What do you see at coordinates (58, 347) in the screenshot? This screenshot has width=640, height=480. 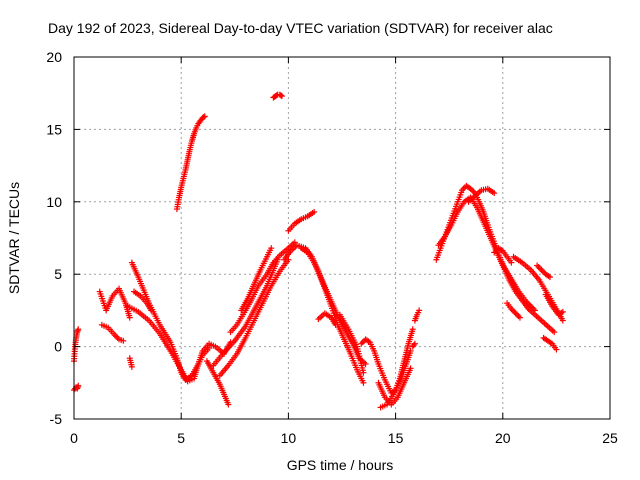 I see `y-tick-label: 0` at bounding box center [58, 347].